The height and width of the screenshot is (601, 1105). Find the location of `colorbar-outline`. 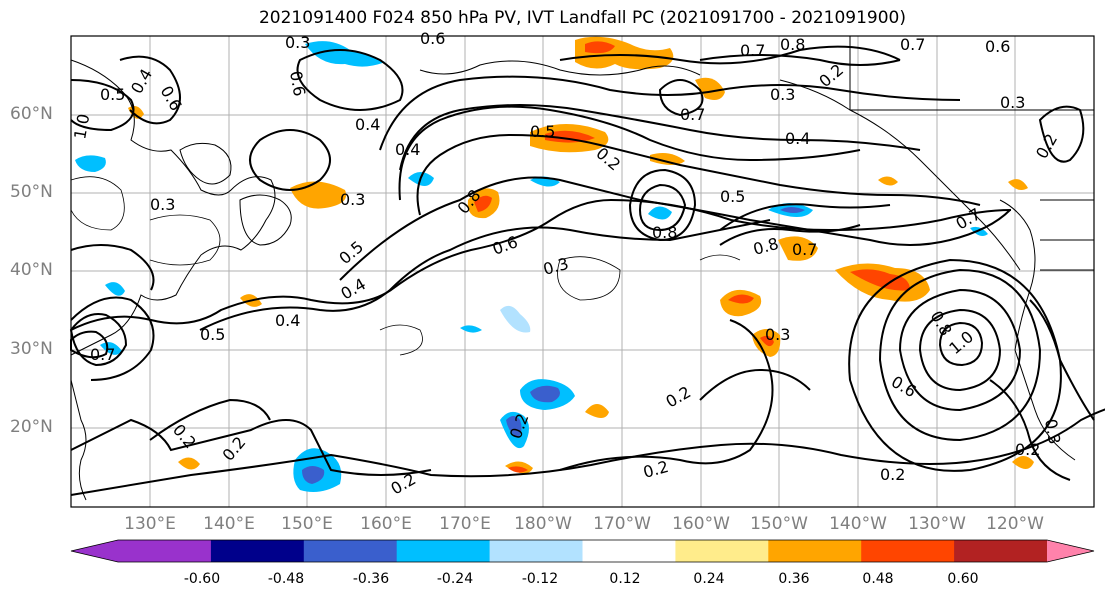

colorbar-outline is located at coordinates (582, 551).